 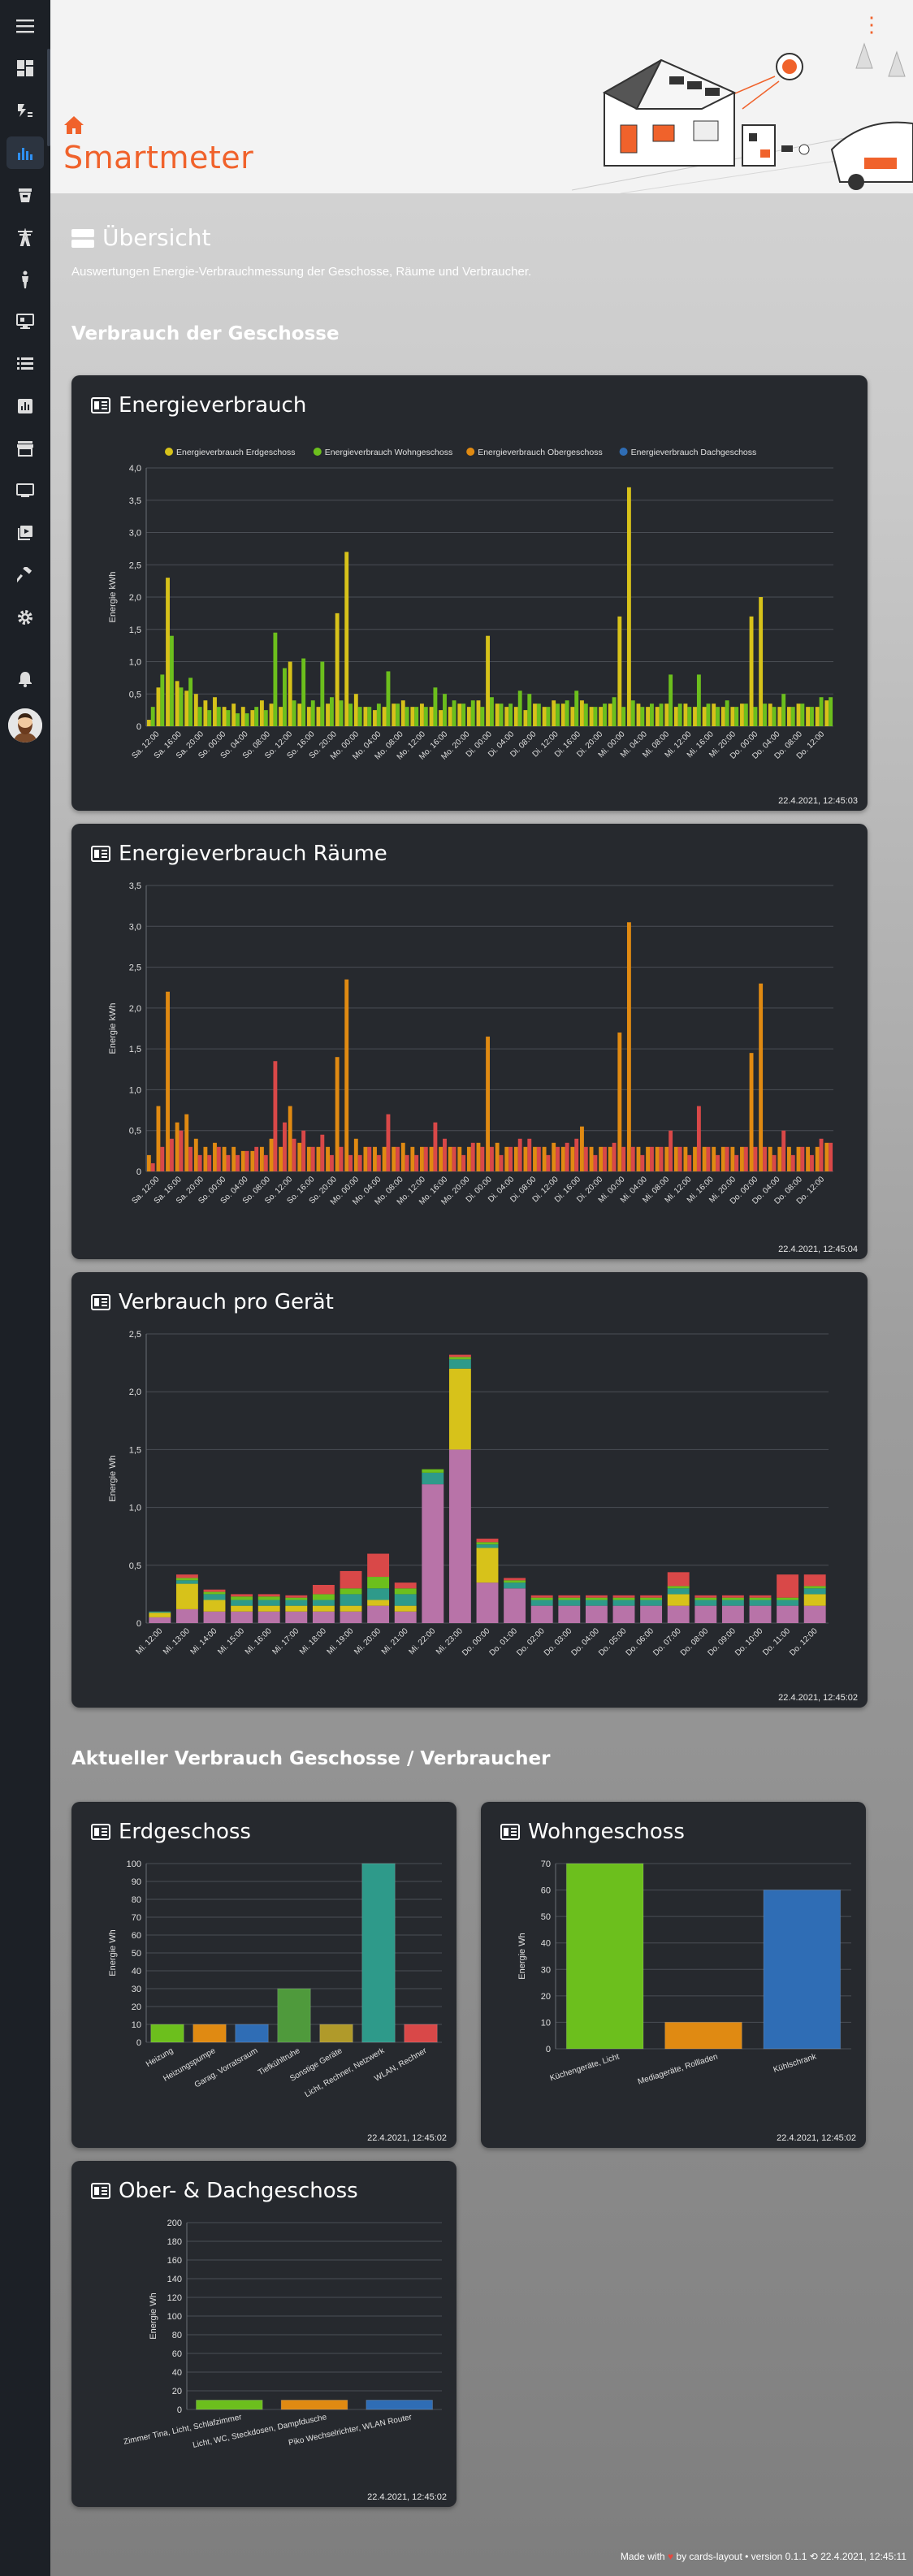 What do you see at coordinates (100, 1832) in the screenshot?
I see `card-badge-icon` at bounding box center [100, 1832].